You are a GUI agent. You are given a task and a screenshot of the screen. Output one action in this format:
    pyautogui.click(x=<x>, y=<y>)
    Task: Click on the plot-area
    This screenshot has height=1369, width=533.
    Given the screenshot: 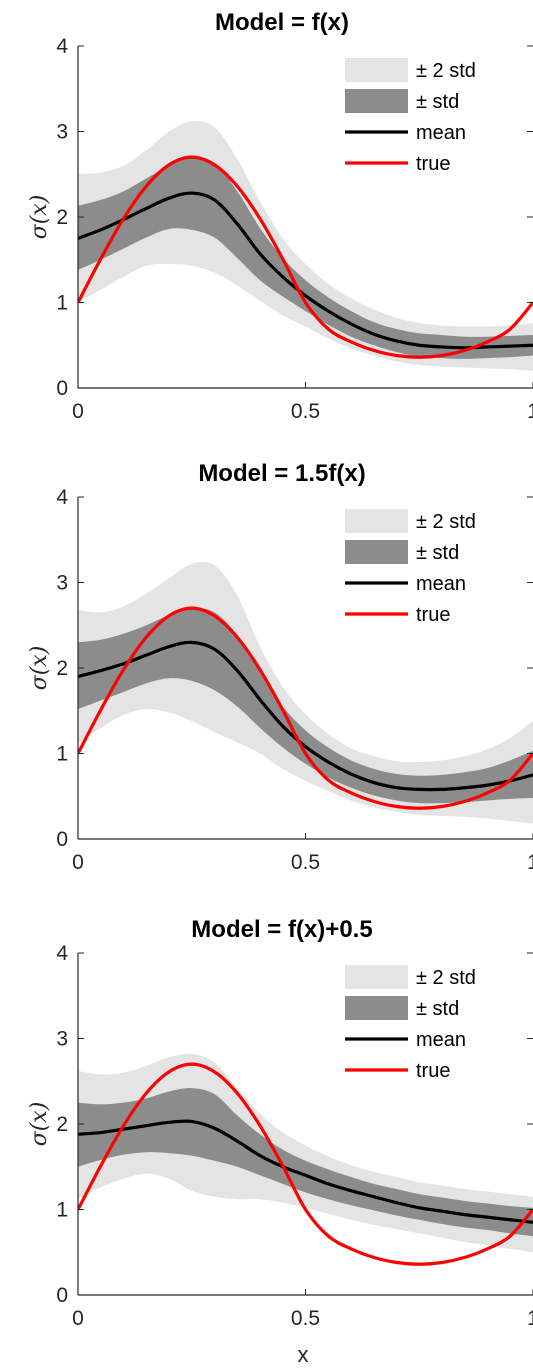 What is the action you would take?
    pyautogui.click(x=305, y=1159)
    